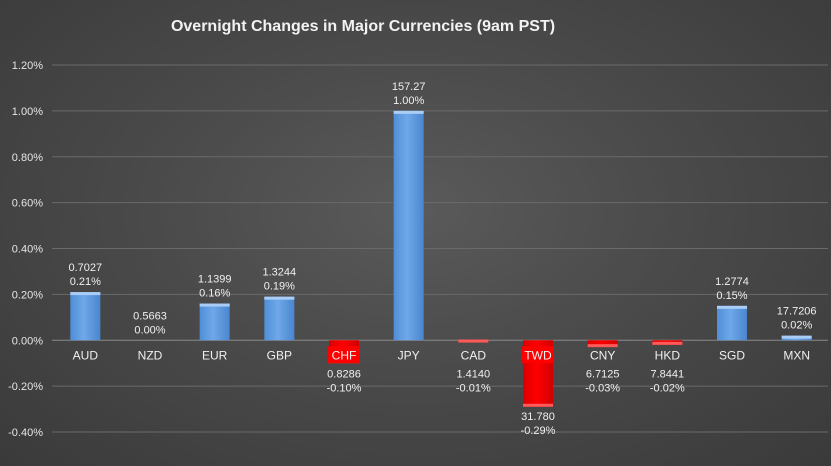 This screenshot has width=831, height=466. I want to click on category-label: CHF, so click(344, 355).